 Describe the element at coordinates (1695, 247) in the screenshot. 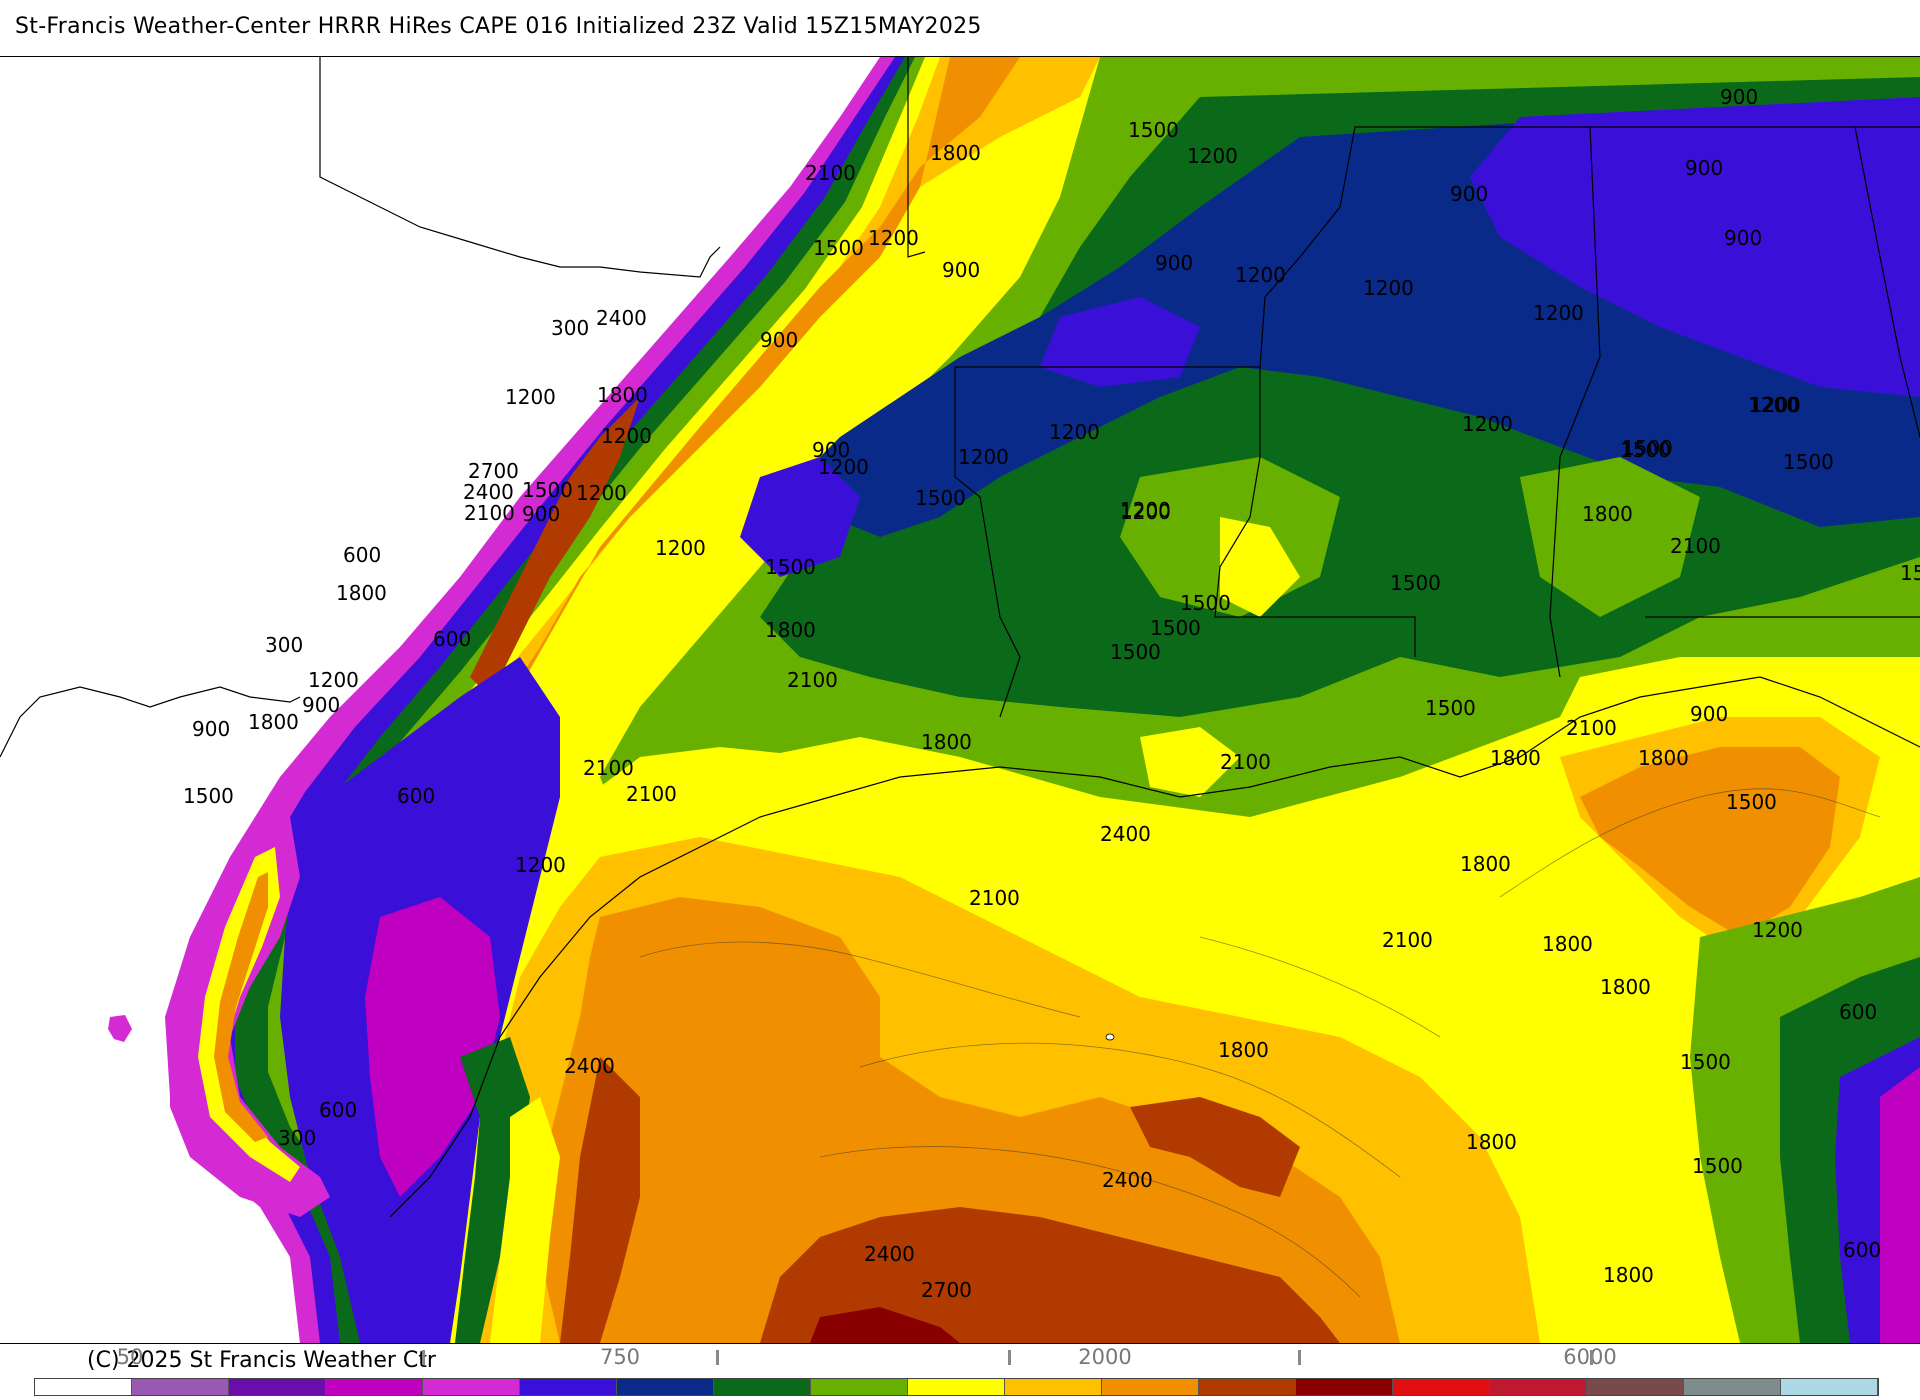

I see `purple-field-north` at that location.